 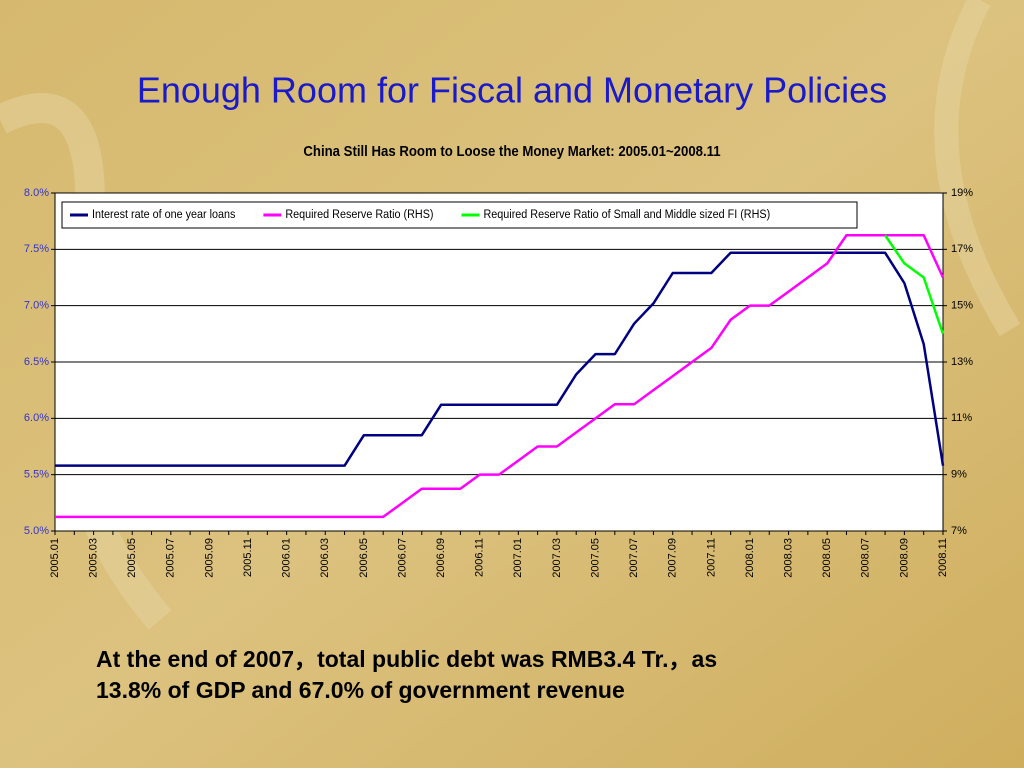 I want to click on decoration, so click(x=977, y=168).